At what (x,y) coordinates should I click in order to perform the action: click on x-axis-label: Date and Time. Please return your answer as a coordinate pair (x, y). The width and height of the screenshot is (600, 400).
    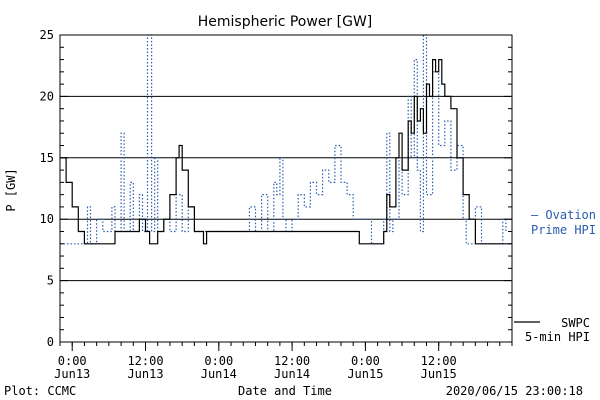
    Looking at the image, I should click on (285, 391).